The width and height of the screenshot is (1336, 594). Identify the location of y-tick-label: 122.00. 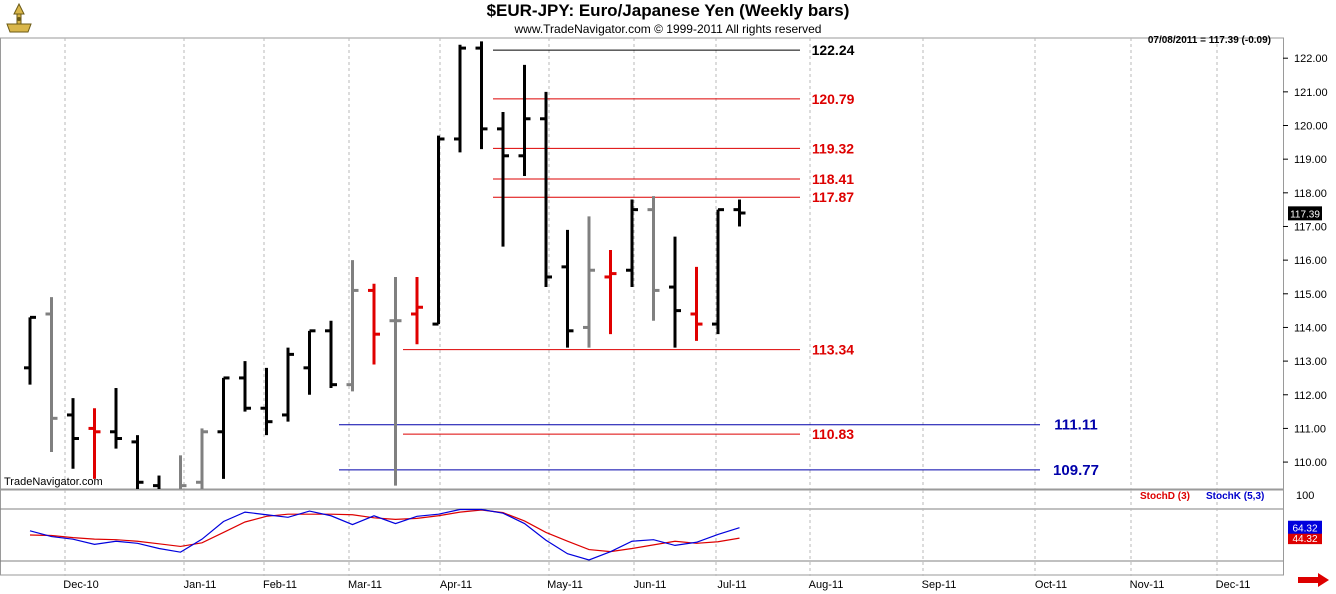
(1311, 59).